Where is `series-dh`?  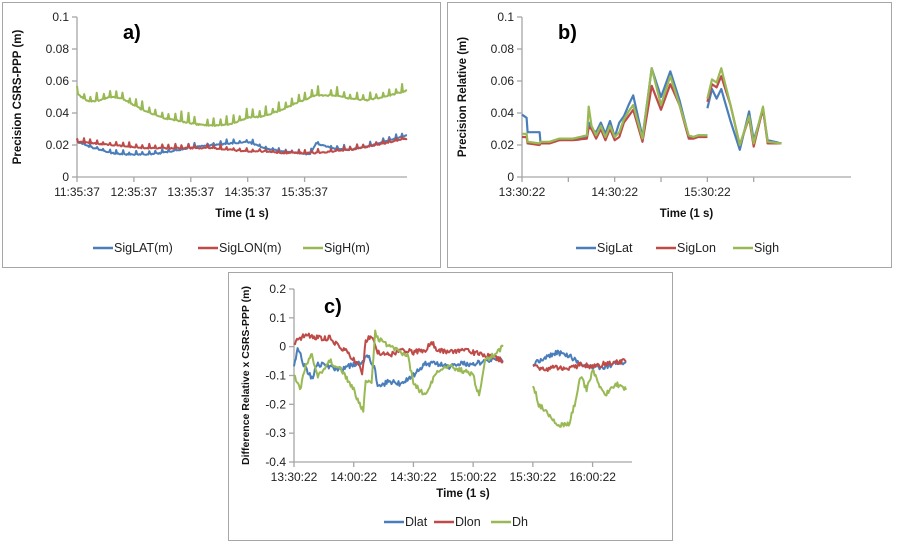
series-dh is located at coordinates (460, 378).